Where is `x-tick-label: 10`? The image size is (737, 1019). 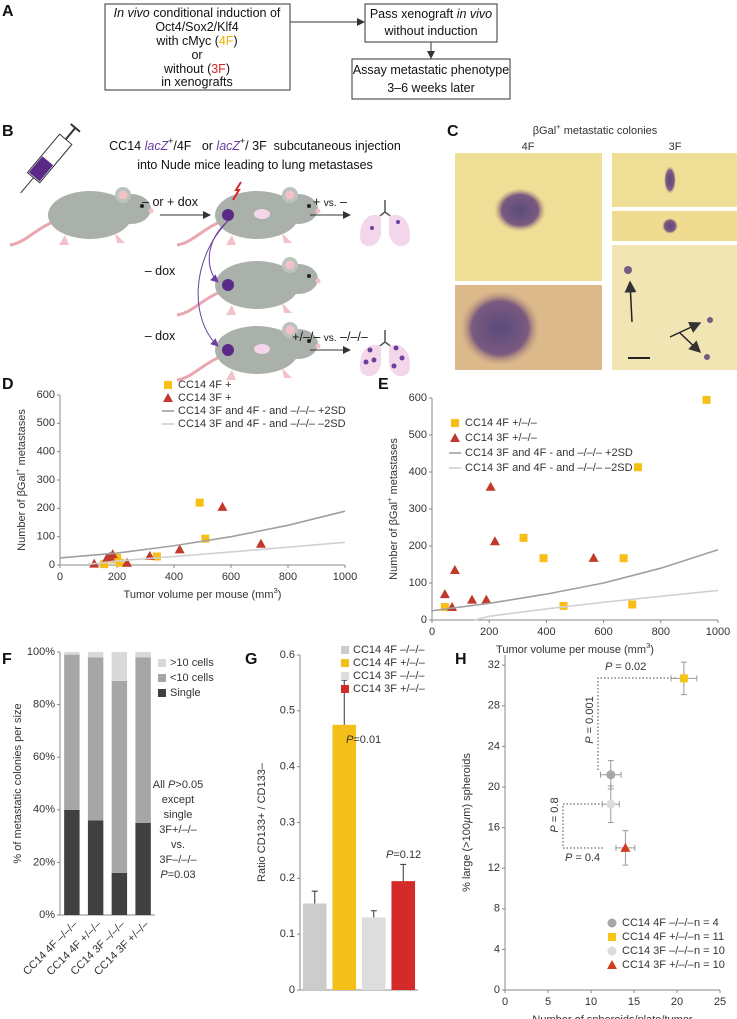 x-tick-label: 10 is located at coordinates (591, 1002).